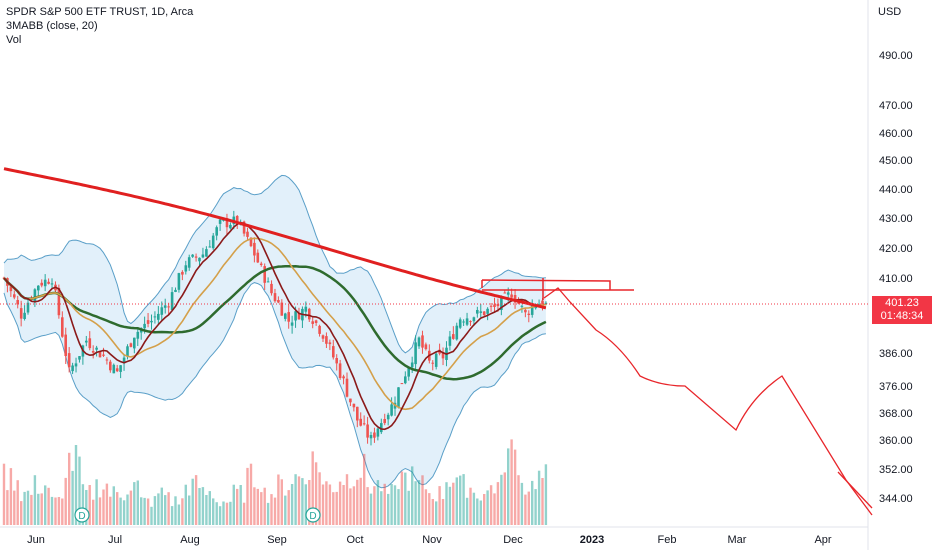 The image size is (932, 550). I want to click on x-tick-label: Nov, so click(432, 540).